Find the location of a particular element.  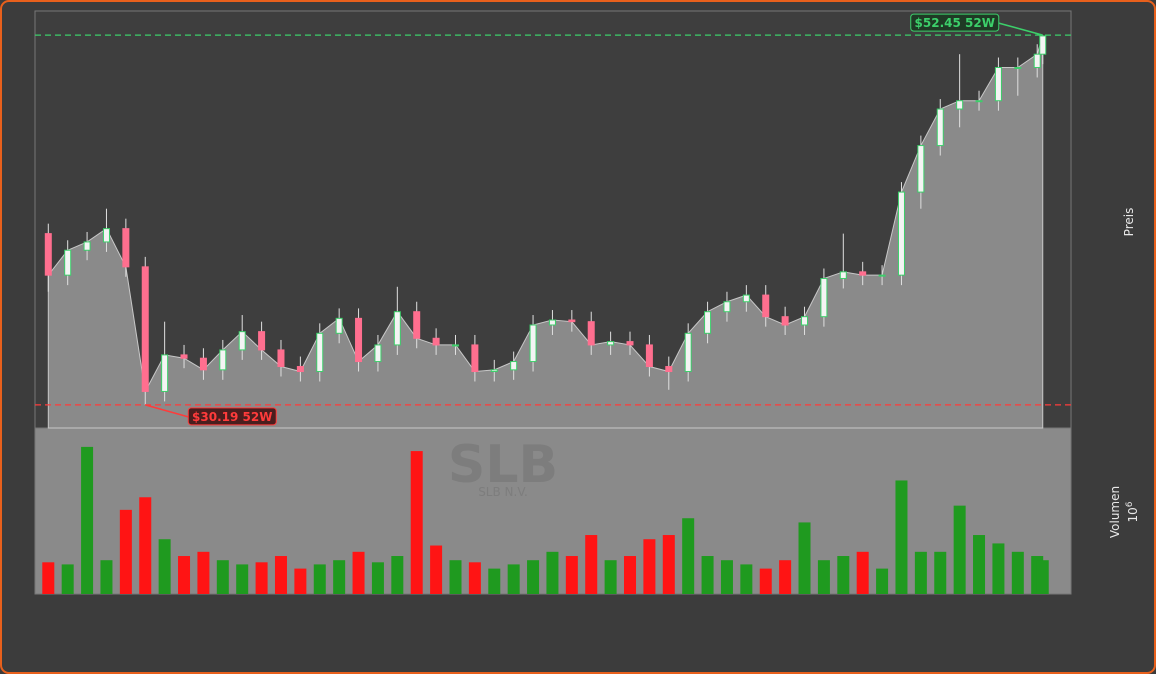

watermark-subtitle: SLB N.V. is located at coordinates (503, 492).